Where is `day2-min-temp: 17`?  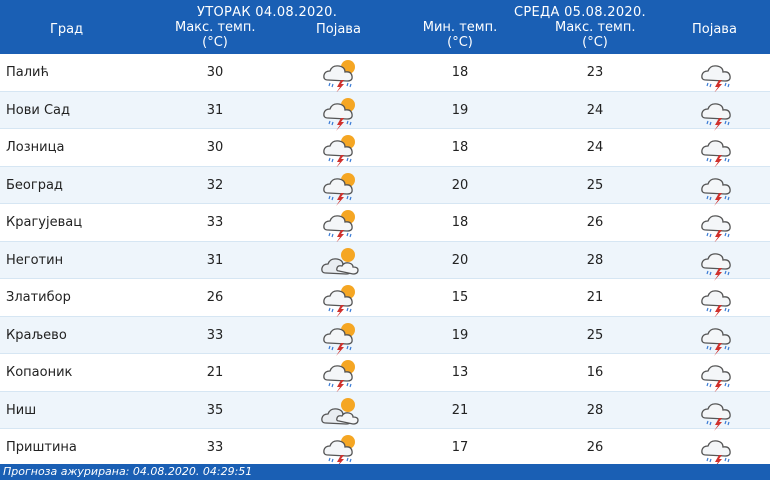 day2-min-temp: 17 is located at coordinates (460, 447).